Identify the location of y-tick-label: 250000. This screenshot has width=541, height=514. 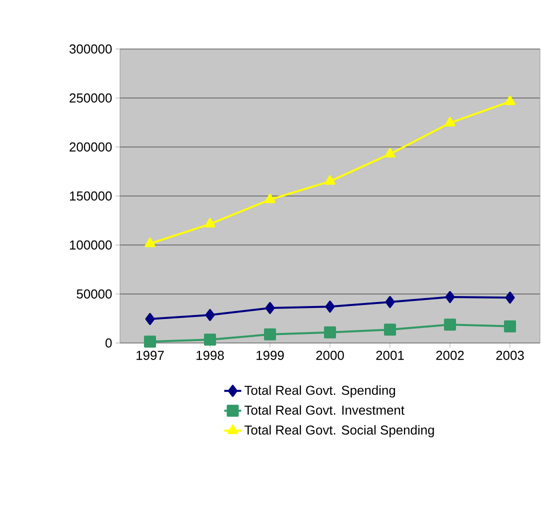
(91, 98).